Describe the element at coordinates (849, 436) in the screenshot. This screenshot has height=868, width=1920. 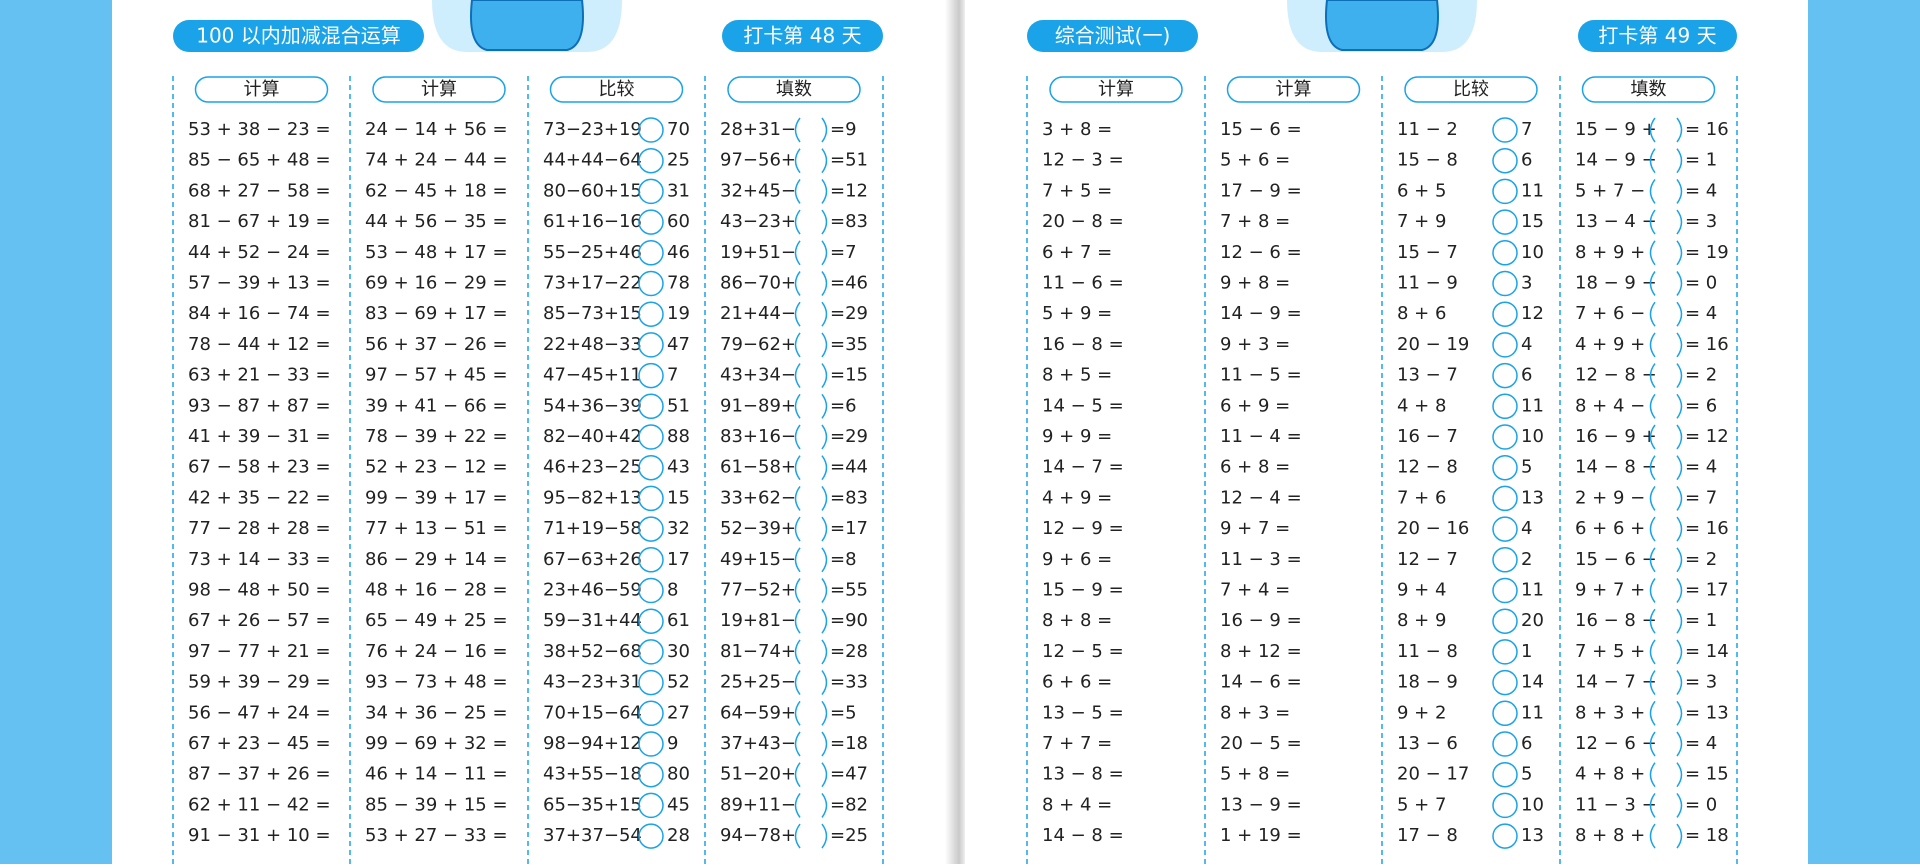
I see `fill-right: =29` at that location.